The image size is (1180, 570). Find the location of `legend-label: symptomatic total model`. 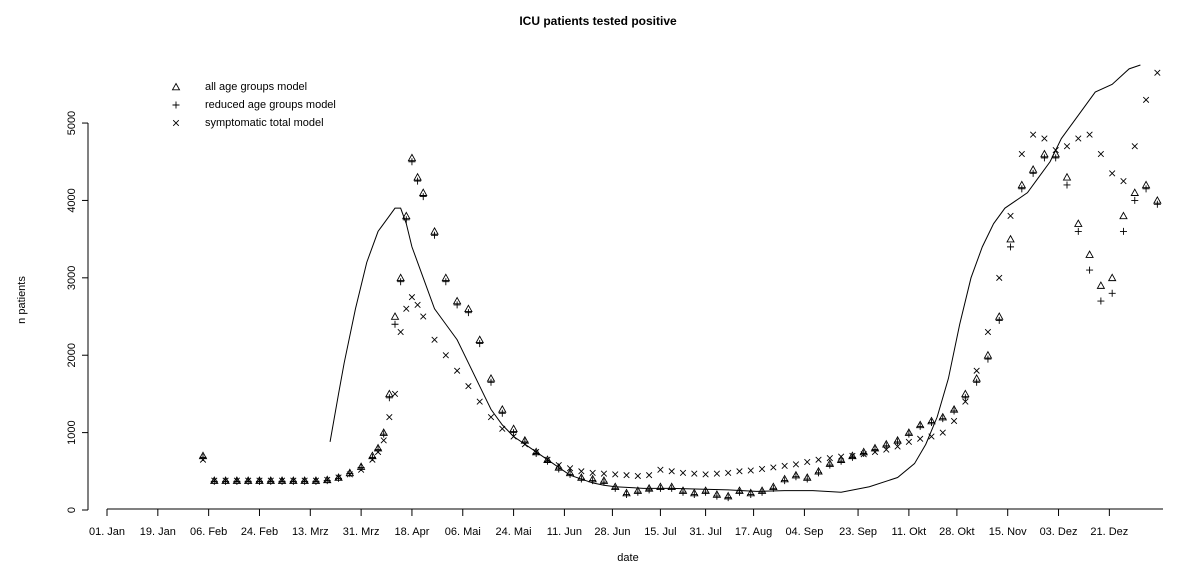

legend-label: symptomatic total model is located at coordinates (264, 123).